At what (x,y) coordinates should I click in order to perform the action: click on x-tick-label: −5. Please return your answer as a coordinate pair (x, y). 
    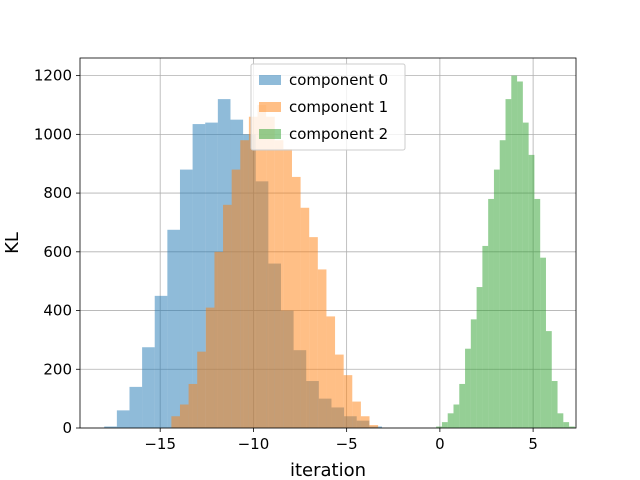
    Looking at the image, I should click on (347, 444).